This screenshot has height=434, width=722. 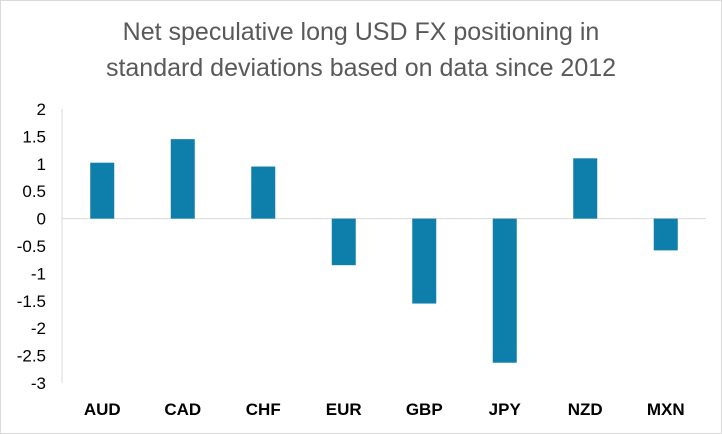 What do you see at coordinates (585, 188) in the screenshot?
I see `bar-nzd` at bounding box center [585, 188].